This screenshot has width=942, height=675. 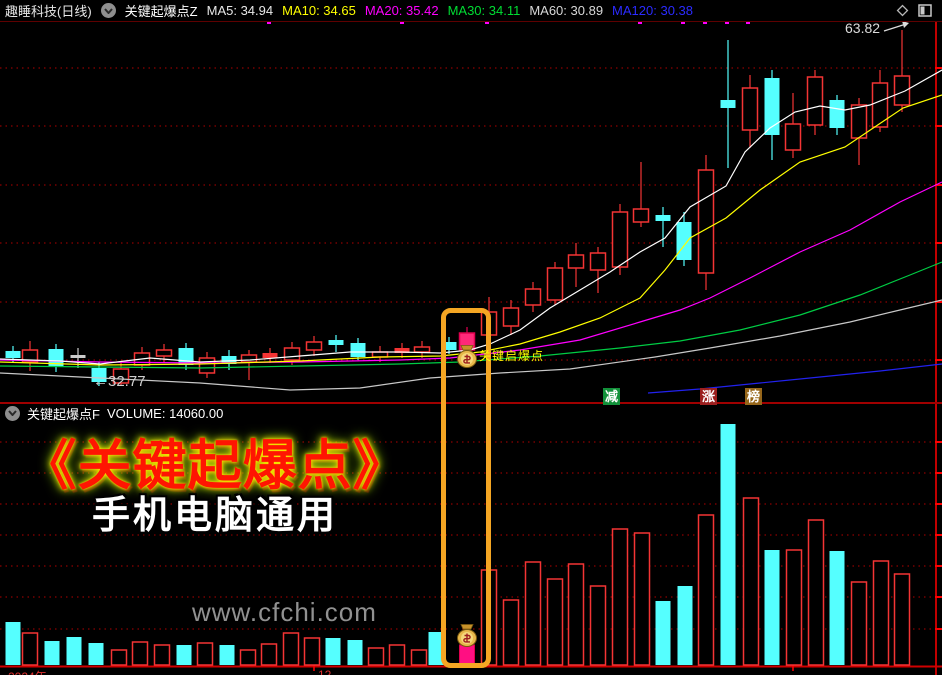 I want to click on ma10-value: MA10: 34.65, so click(x=319, y=10).